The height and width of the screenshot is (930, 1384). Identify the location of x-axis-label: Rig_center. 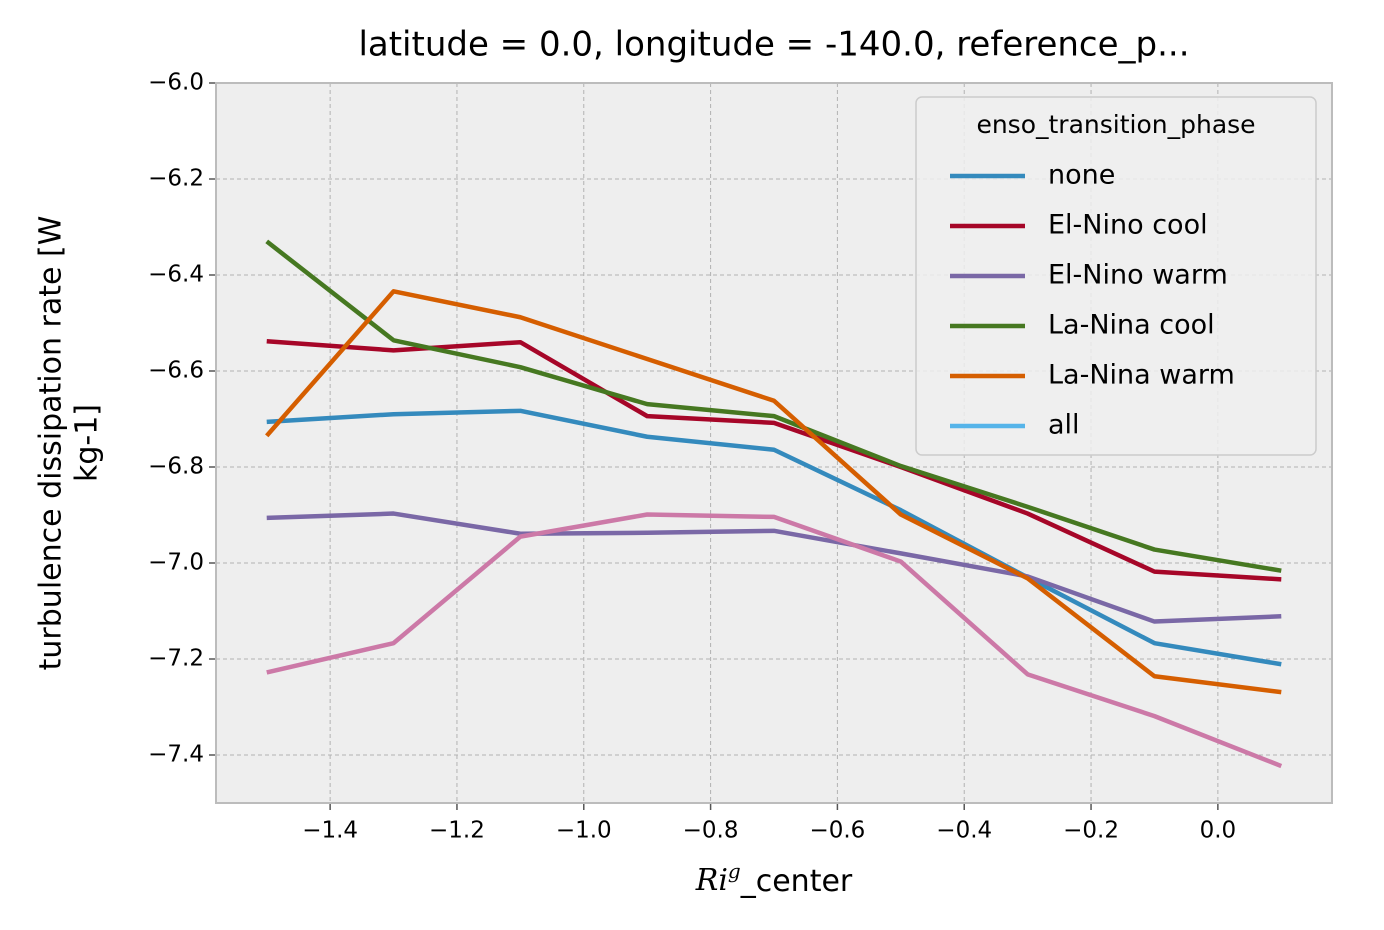
(774, 879).